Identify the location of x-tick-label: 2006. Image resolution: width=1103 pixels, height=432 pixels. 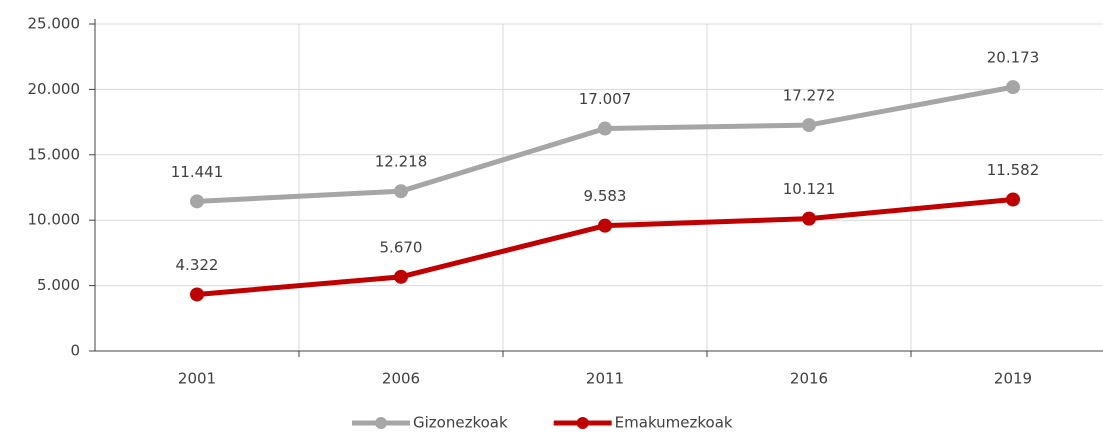
(401, 379).